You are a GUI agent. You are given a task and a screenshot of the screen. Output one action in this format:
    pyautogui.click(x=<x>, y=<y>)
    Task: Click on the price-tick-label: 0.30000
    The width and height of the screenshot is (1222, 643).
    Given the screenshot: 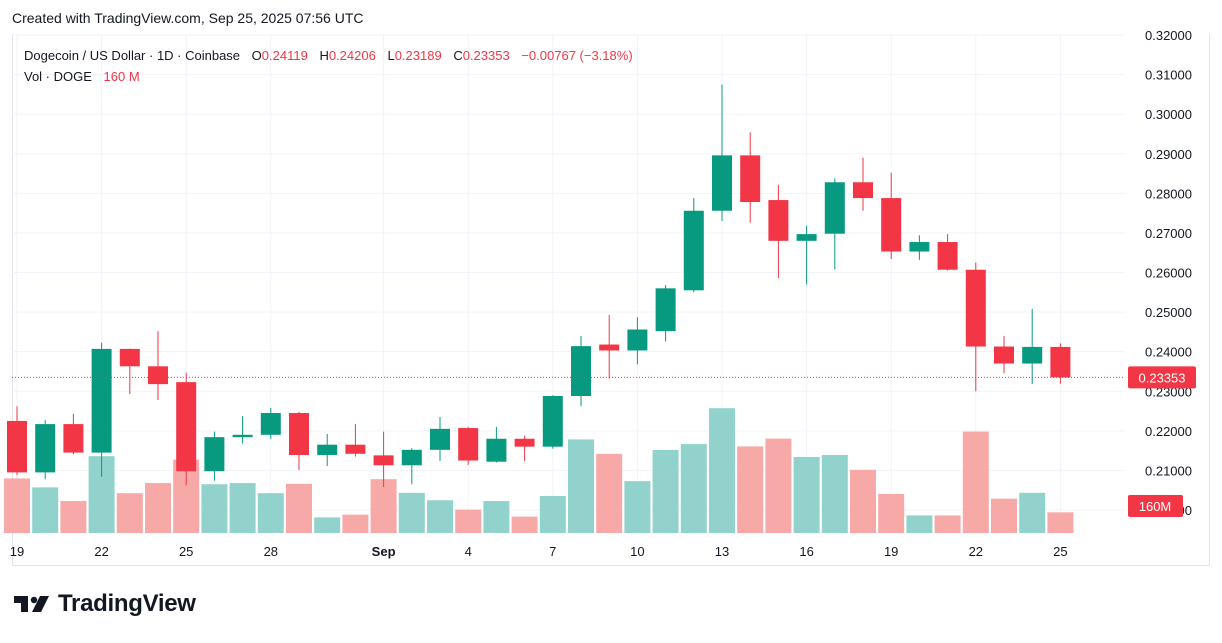 What is the action you would take?
    pyautogui.click(x=1168, y=114)
    